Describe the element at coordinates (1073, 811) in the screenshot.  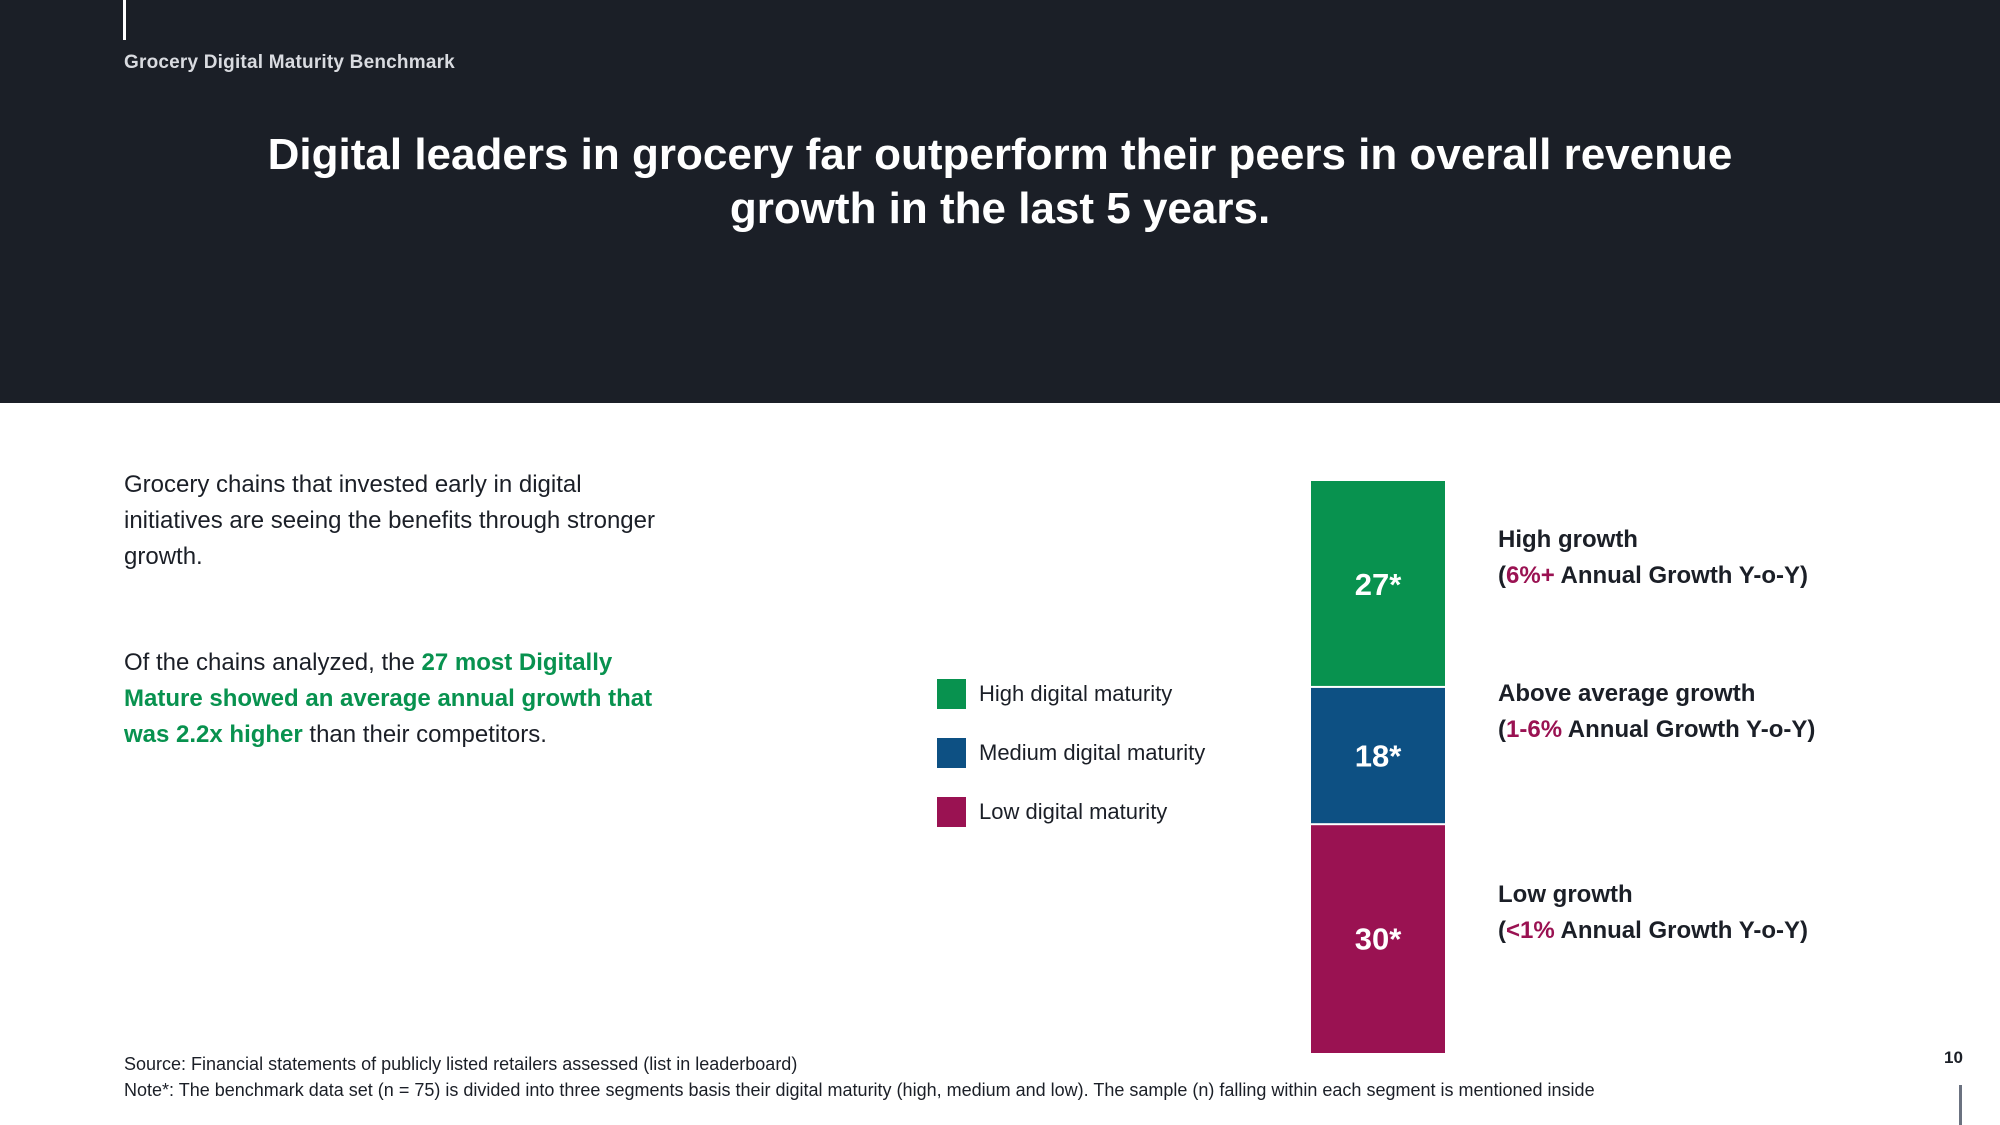
I see `legend-label-low: Low digital maturity` at that location.